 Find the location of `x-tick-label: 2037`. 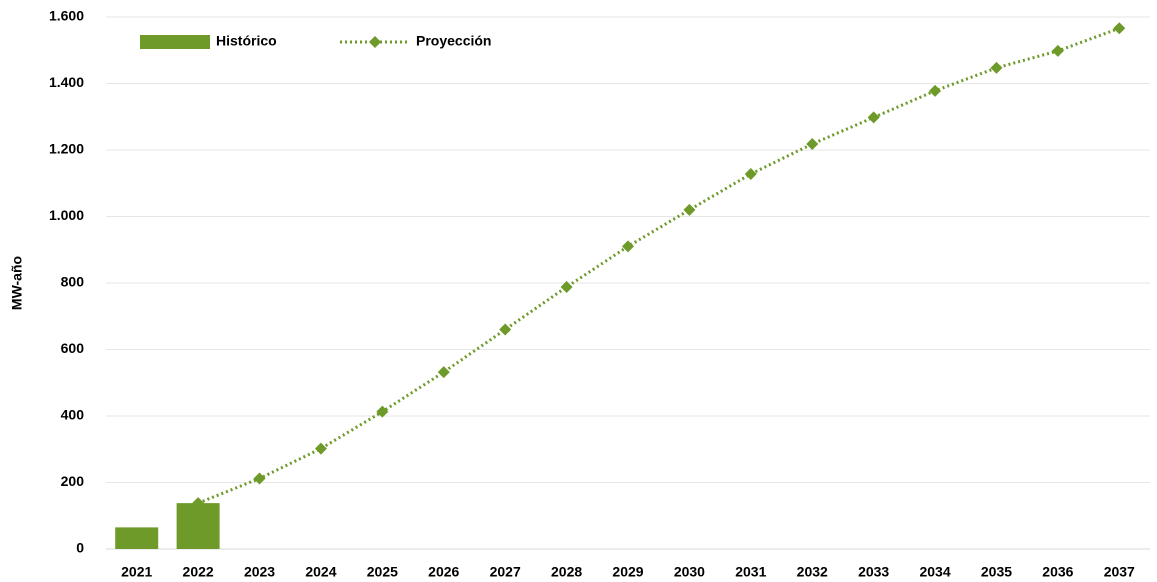

x-tick-label: 2037 is located at coordinates (1119, 572).